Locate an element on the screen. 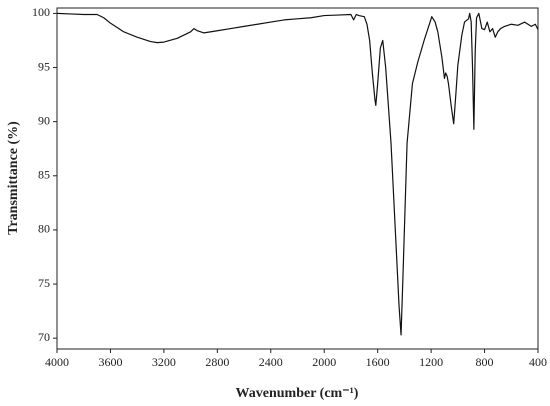 This screenshot has width=550, height=406. x-tick-label: 800 is located at coordinates (485, 362).